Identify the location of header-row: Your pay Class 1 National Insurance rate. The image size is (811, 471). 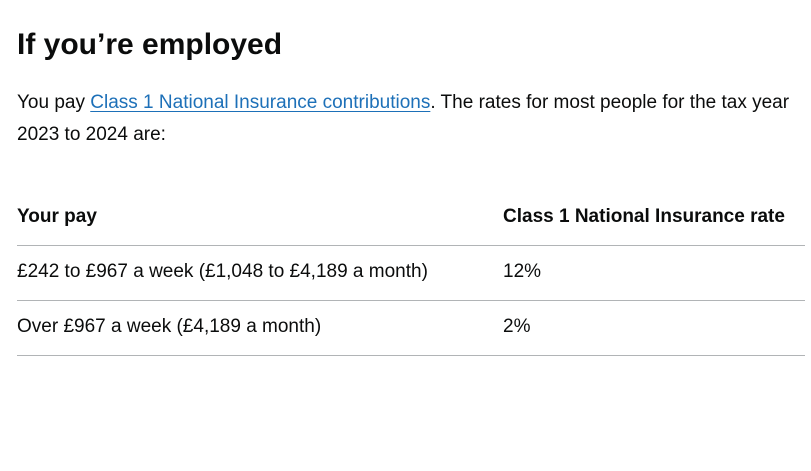
(411, 223).